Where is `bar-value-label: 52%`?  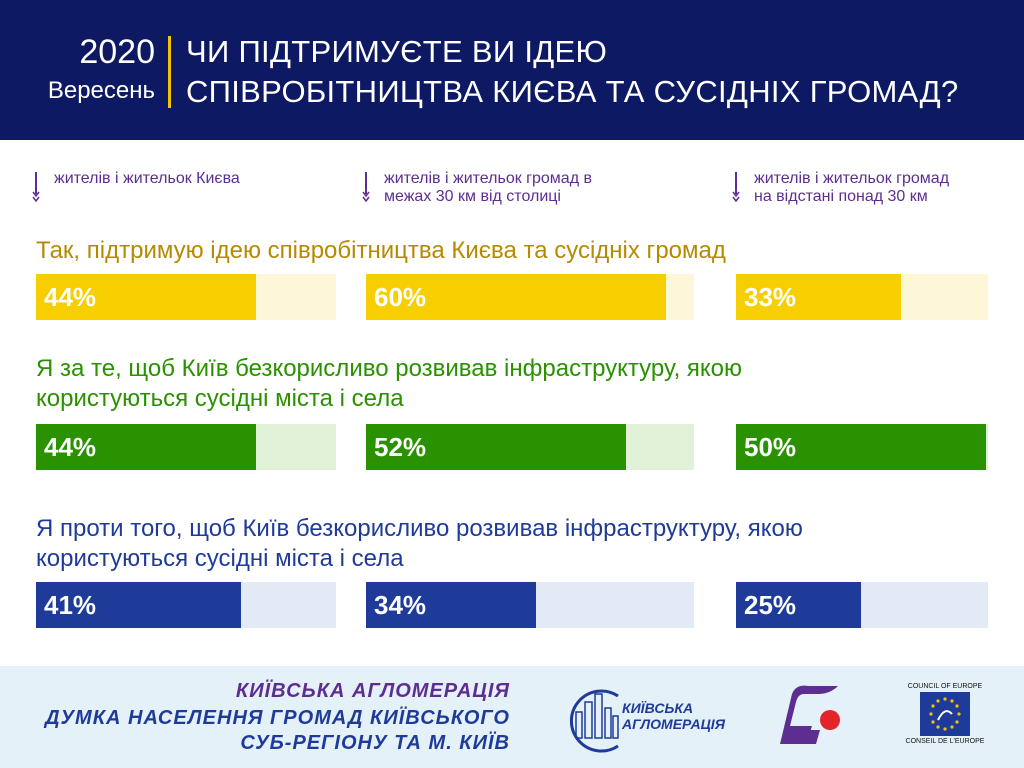 bar-value-label: 52% is located at coordinates (400, 447).